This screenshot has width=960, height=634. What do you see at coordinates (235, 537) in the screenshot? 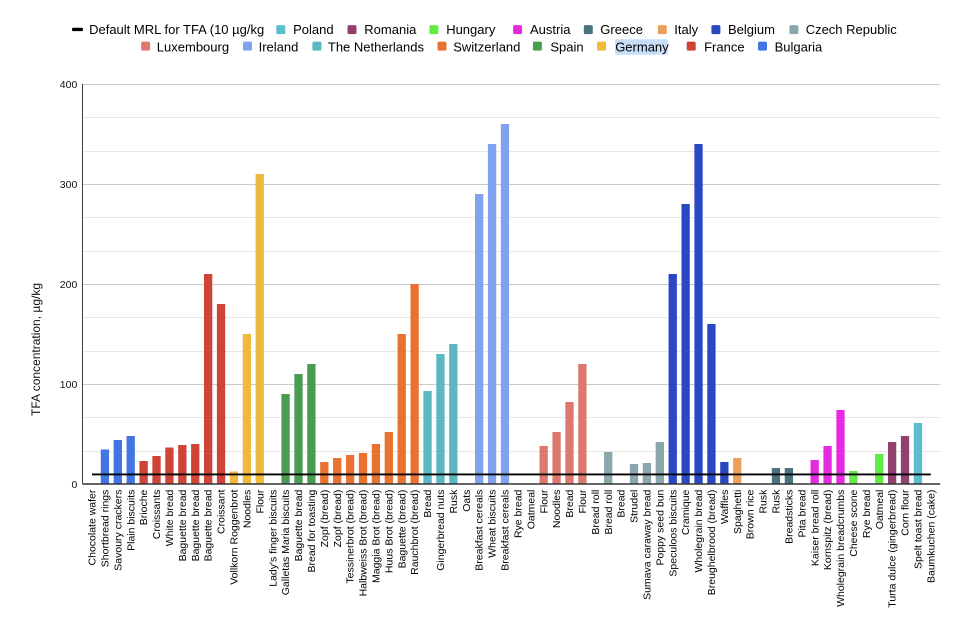
I see `svg-text: Vollkorn Roggenbrot` at bounding box center [235, 537].